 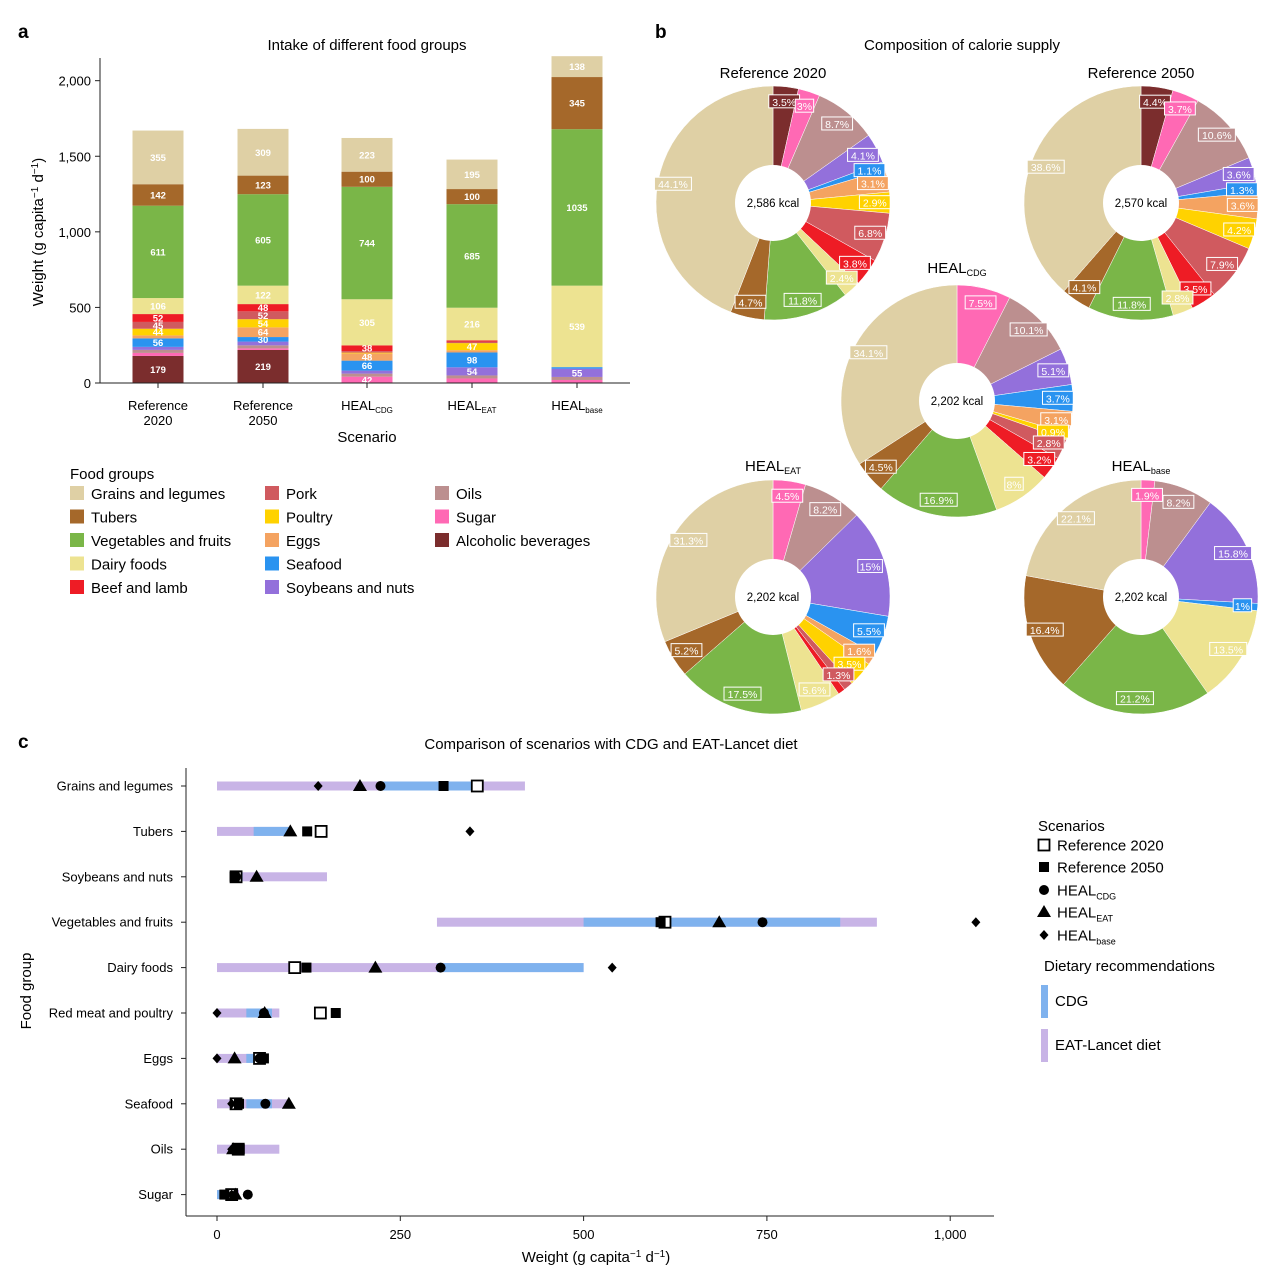 What do you see at coordinates (1071, 1001) in the screenshot?
I see `cdg-legend-label: CDG` at bounding box center [1071, 1001].